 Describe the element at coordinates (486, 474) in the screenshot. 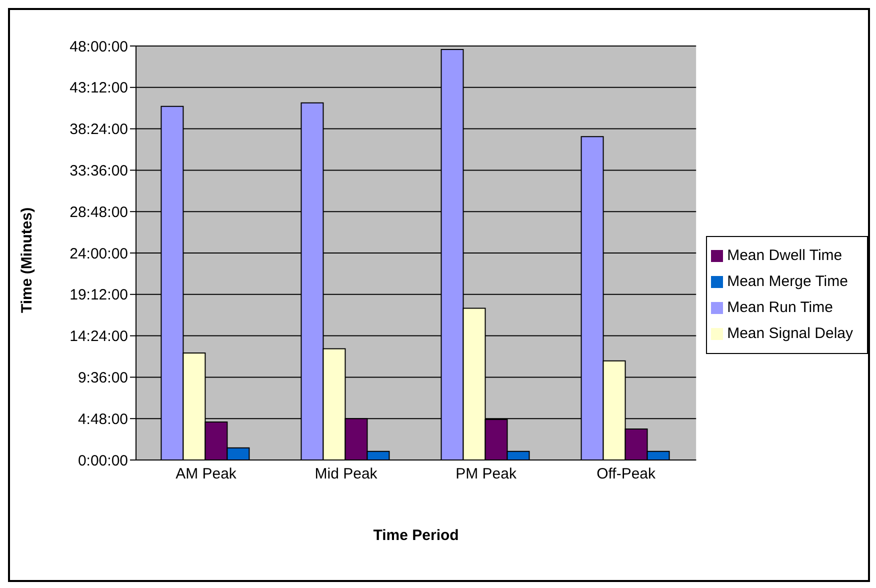

I see `x-tick-label: PM Peak` at that location.